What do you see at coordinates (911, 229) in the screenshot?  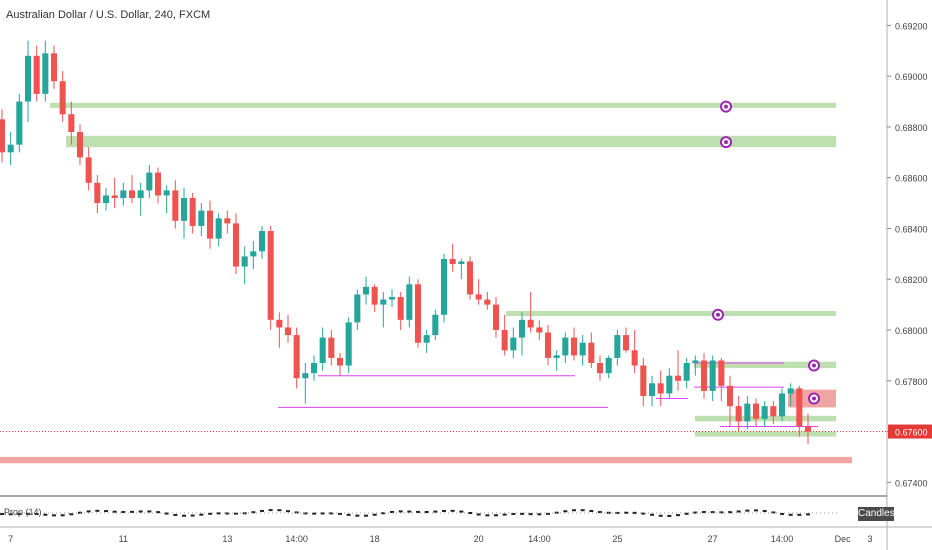 I see `y-tick-label: 0.68400` at bounding box center [911, 229].